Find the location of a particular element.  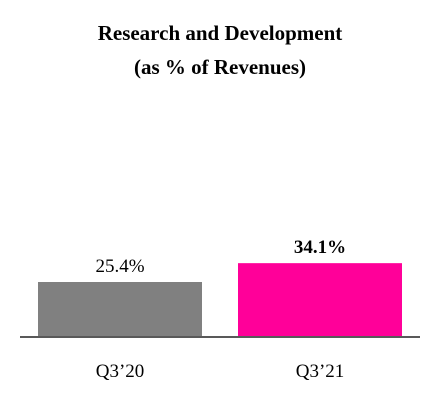

chart-title-line-2: (as % of Revenues) is located at coordinates (220, 67).